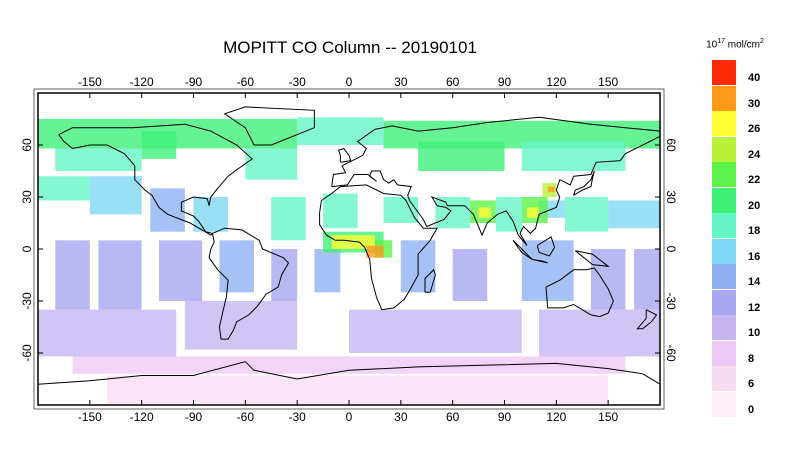  Describe the element at coordinates (349, 82) in the screenshot. I see `lon-tick-label-top: 0` at that location.